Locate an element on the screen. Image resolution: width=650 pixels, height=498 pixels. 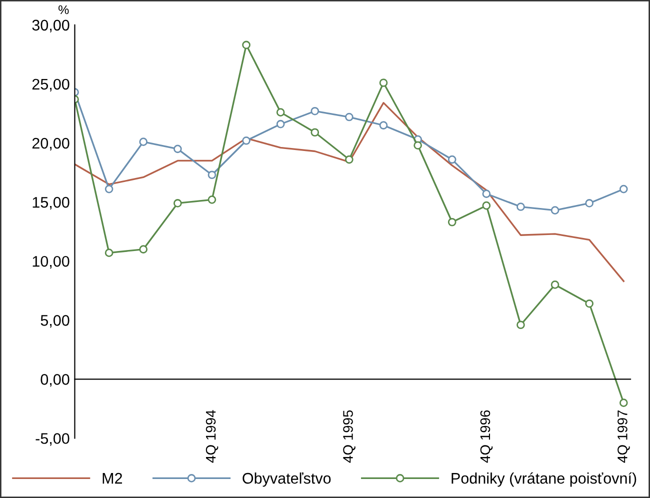
y-tick-label: 5,00 is located at coordinates (55, 321).